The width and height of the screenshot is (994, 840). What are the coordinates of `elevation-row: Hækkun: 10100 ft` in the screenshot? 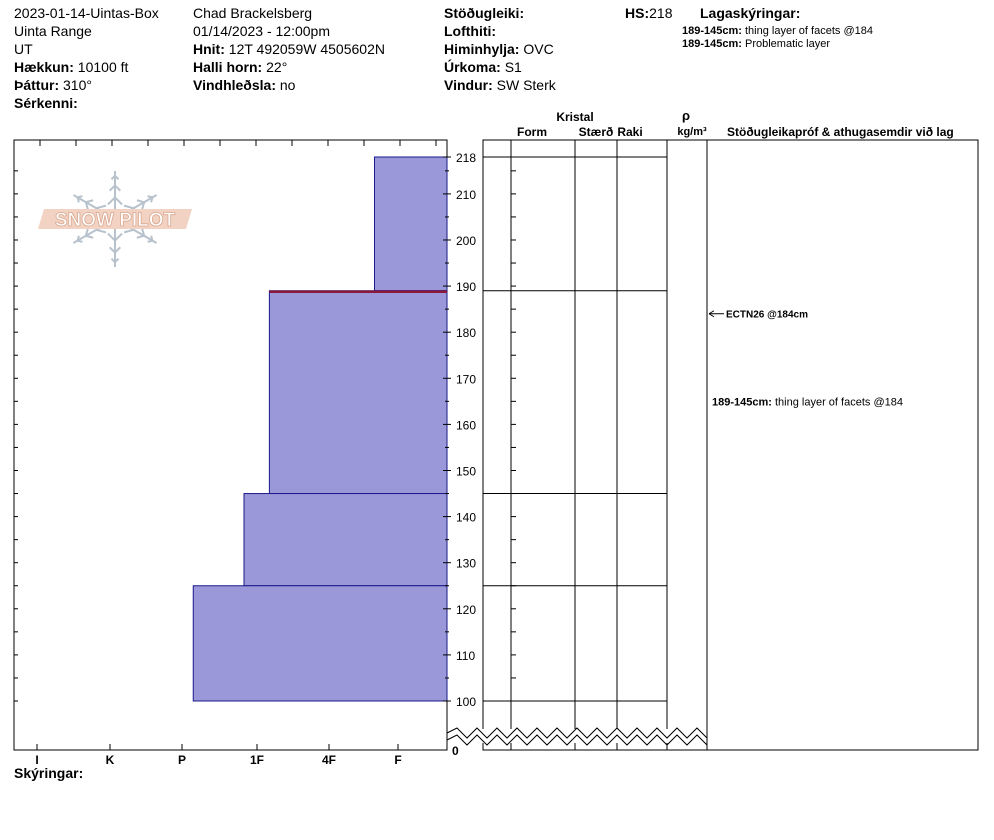 It's located at (86, 67).